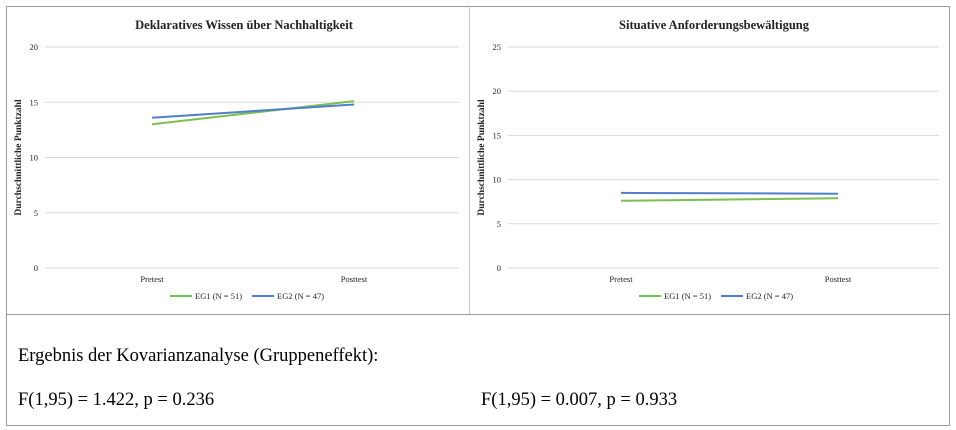 The width and height of the screenshot is (956, 430). I want to click on results-right-stat: F(1,95) = 0.007, p = 0.933, so click(579, 400).